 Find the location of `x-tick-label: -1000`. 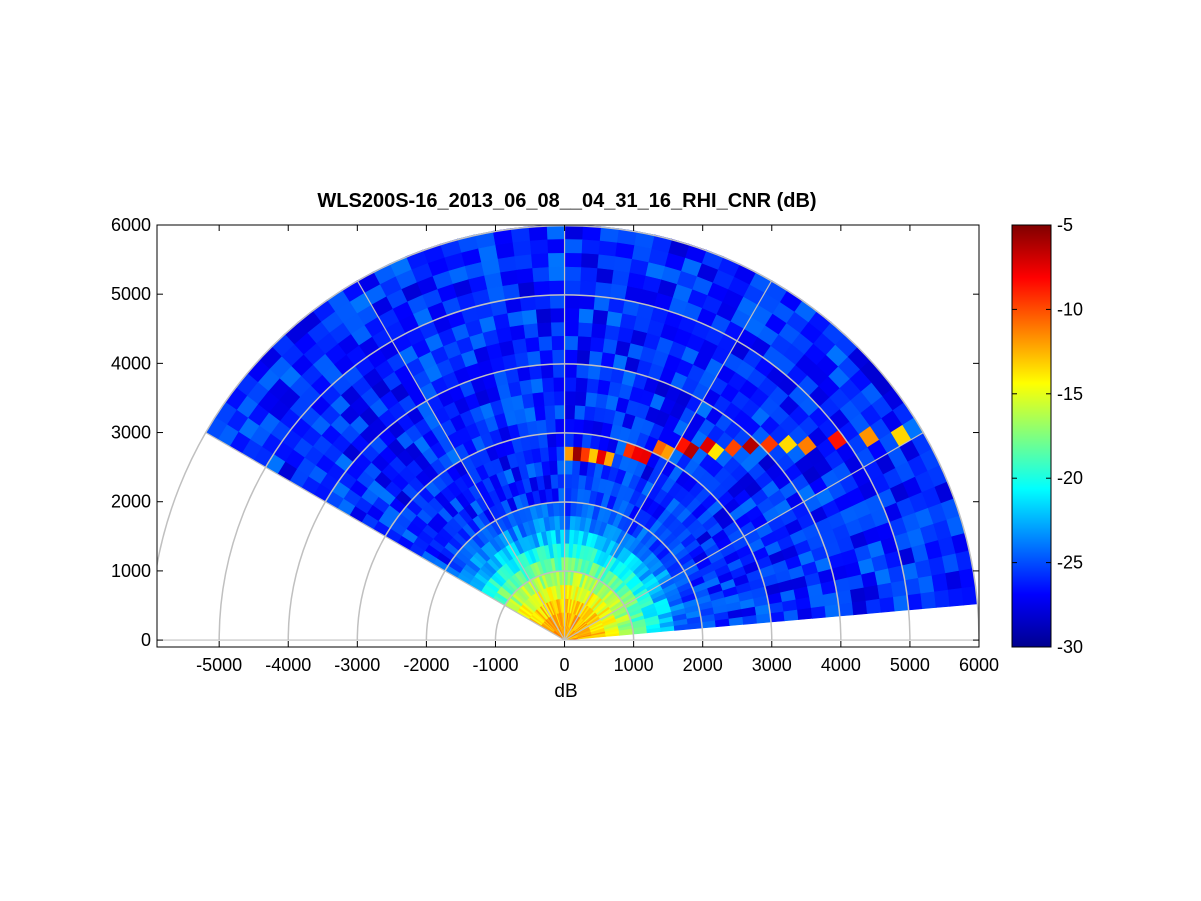

x-tick-label: -1000 is located at coordinates (495, 665).